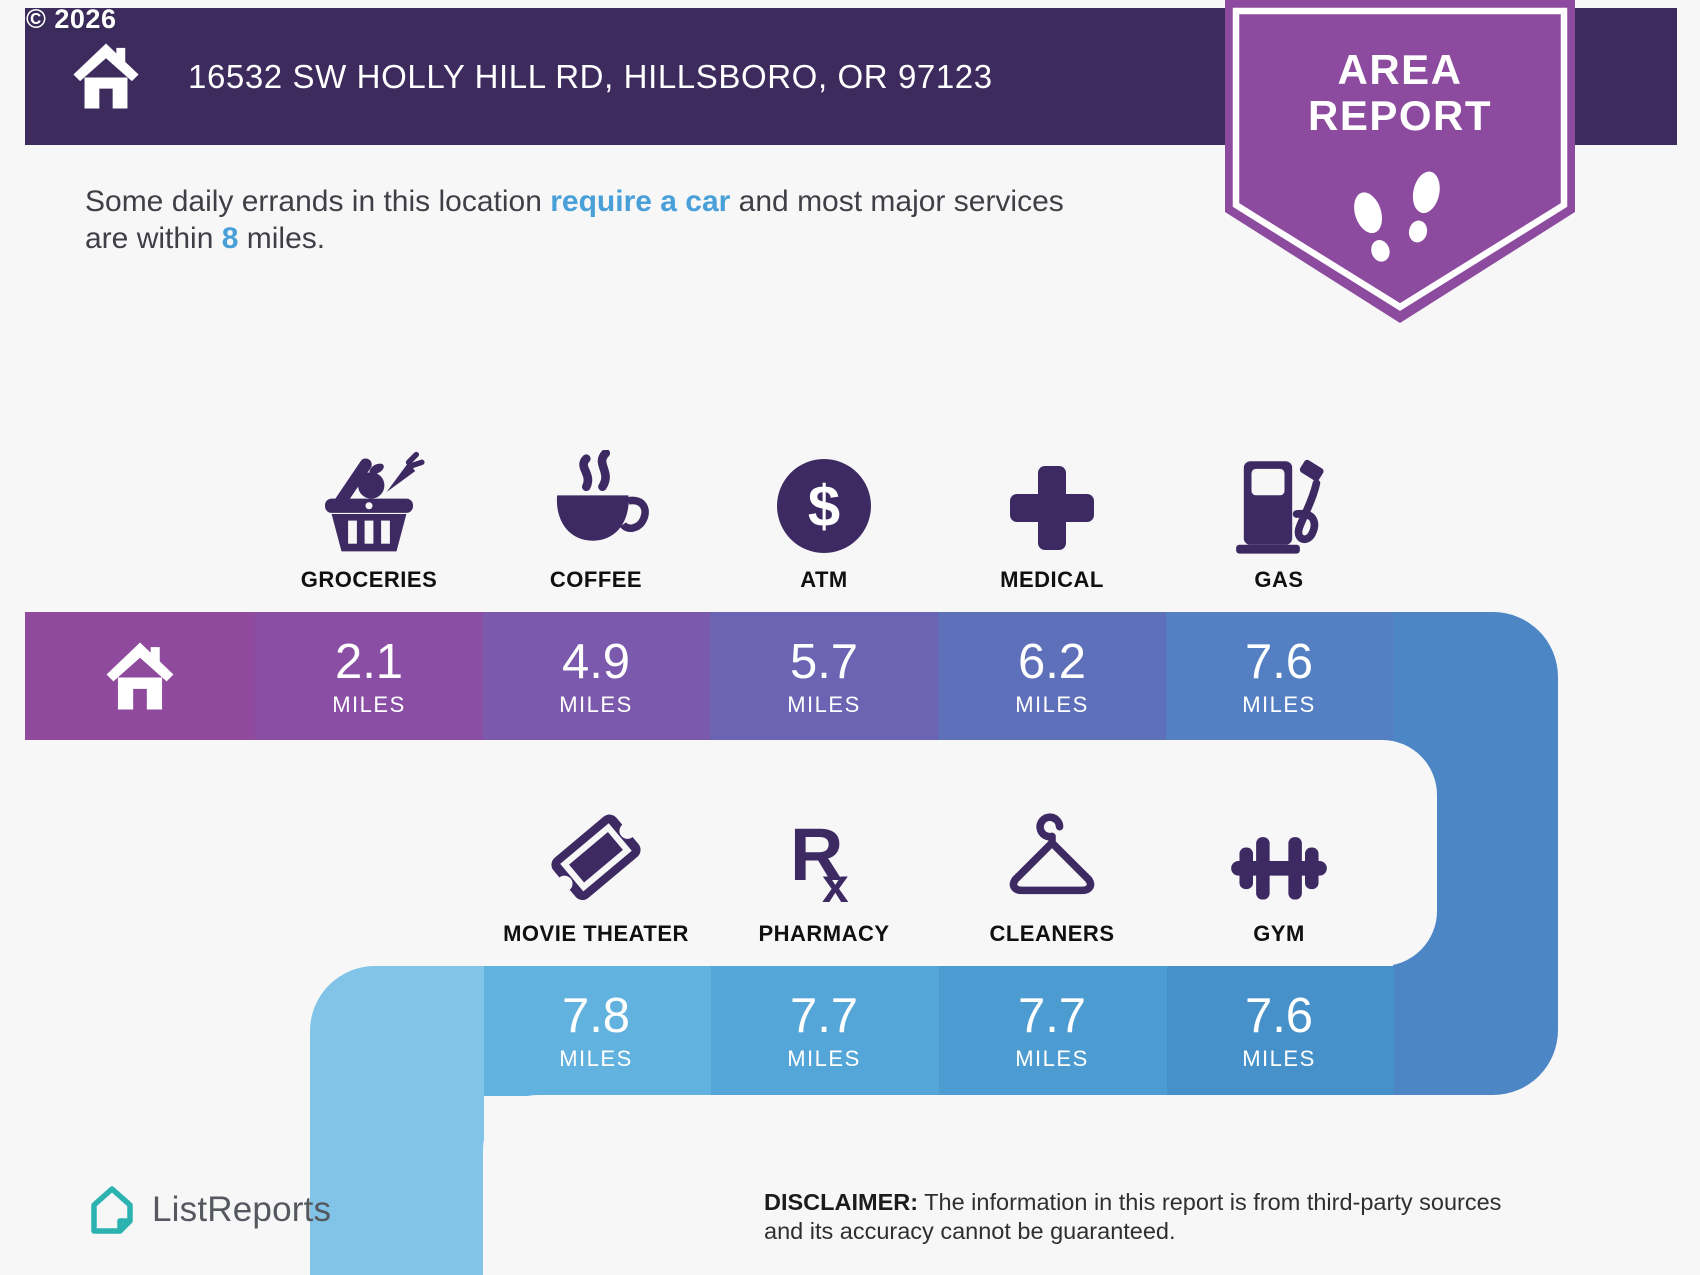 The image size is (1700, 1275). I want to click on pharmacy-icon: R x, so click(824, 855).